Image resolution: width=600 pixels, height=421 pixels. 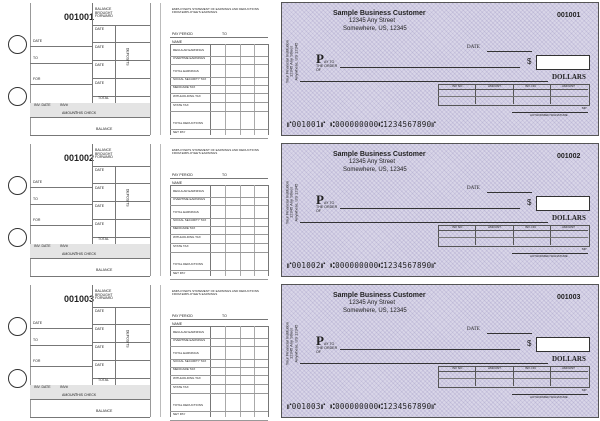 I want to click on stub-amount: AMOUNT, so click(x=70, y=395).